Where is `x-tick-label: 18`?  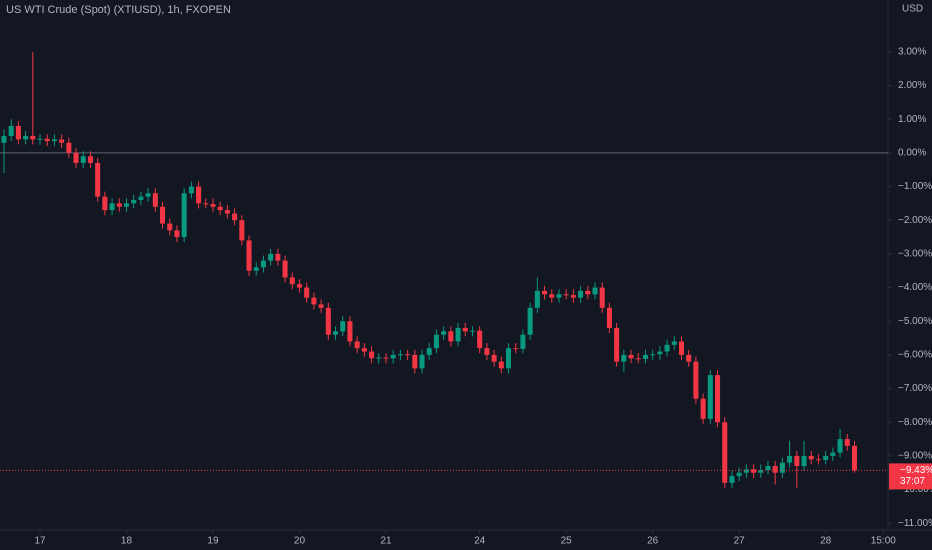
x-tick-label: 18 is located at coordinates (127, 541).